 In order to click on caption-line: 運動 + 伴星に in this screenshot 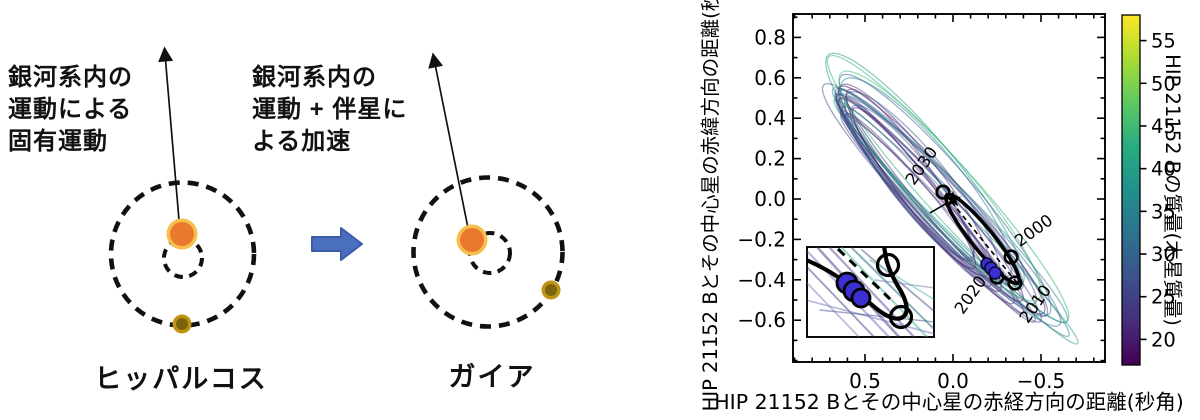, I will do `click(330, 109)`.